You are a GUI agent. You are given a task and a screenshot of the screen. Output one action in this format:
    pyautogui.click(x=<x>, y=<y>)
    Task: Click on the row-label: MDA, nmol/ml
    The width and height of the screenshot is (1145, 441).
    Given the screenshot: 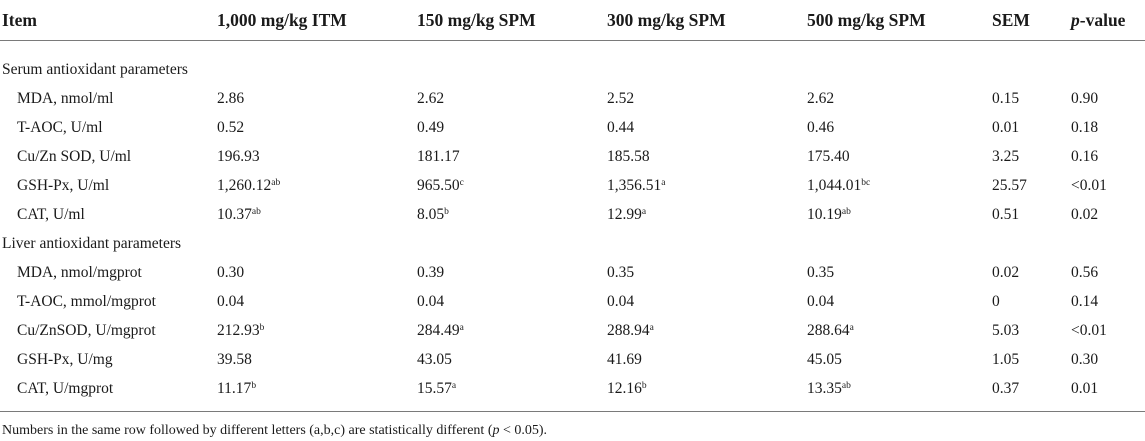 What is the action you would take?
    pyautogui.click(x=65, y=98)
    